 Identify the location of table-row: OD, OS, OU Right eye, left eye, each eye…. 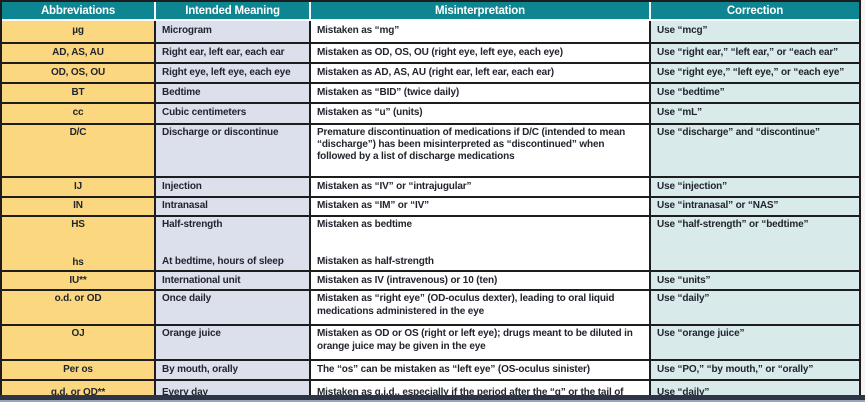
(430, 74).